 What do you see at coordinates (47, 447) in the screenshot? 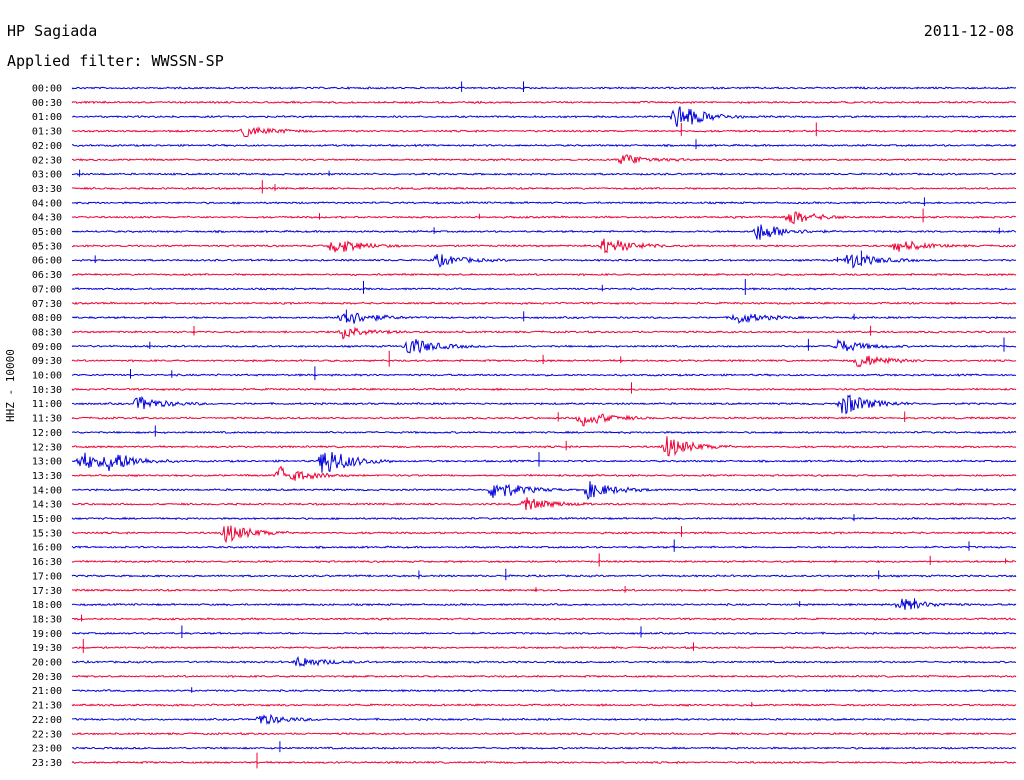
I see `row-tick-label: 12:30` at bounding box center [47, 447].